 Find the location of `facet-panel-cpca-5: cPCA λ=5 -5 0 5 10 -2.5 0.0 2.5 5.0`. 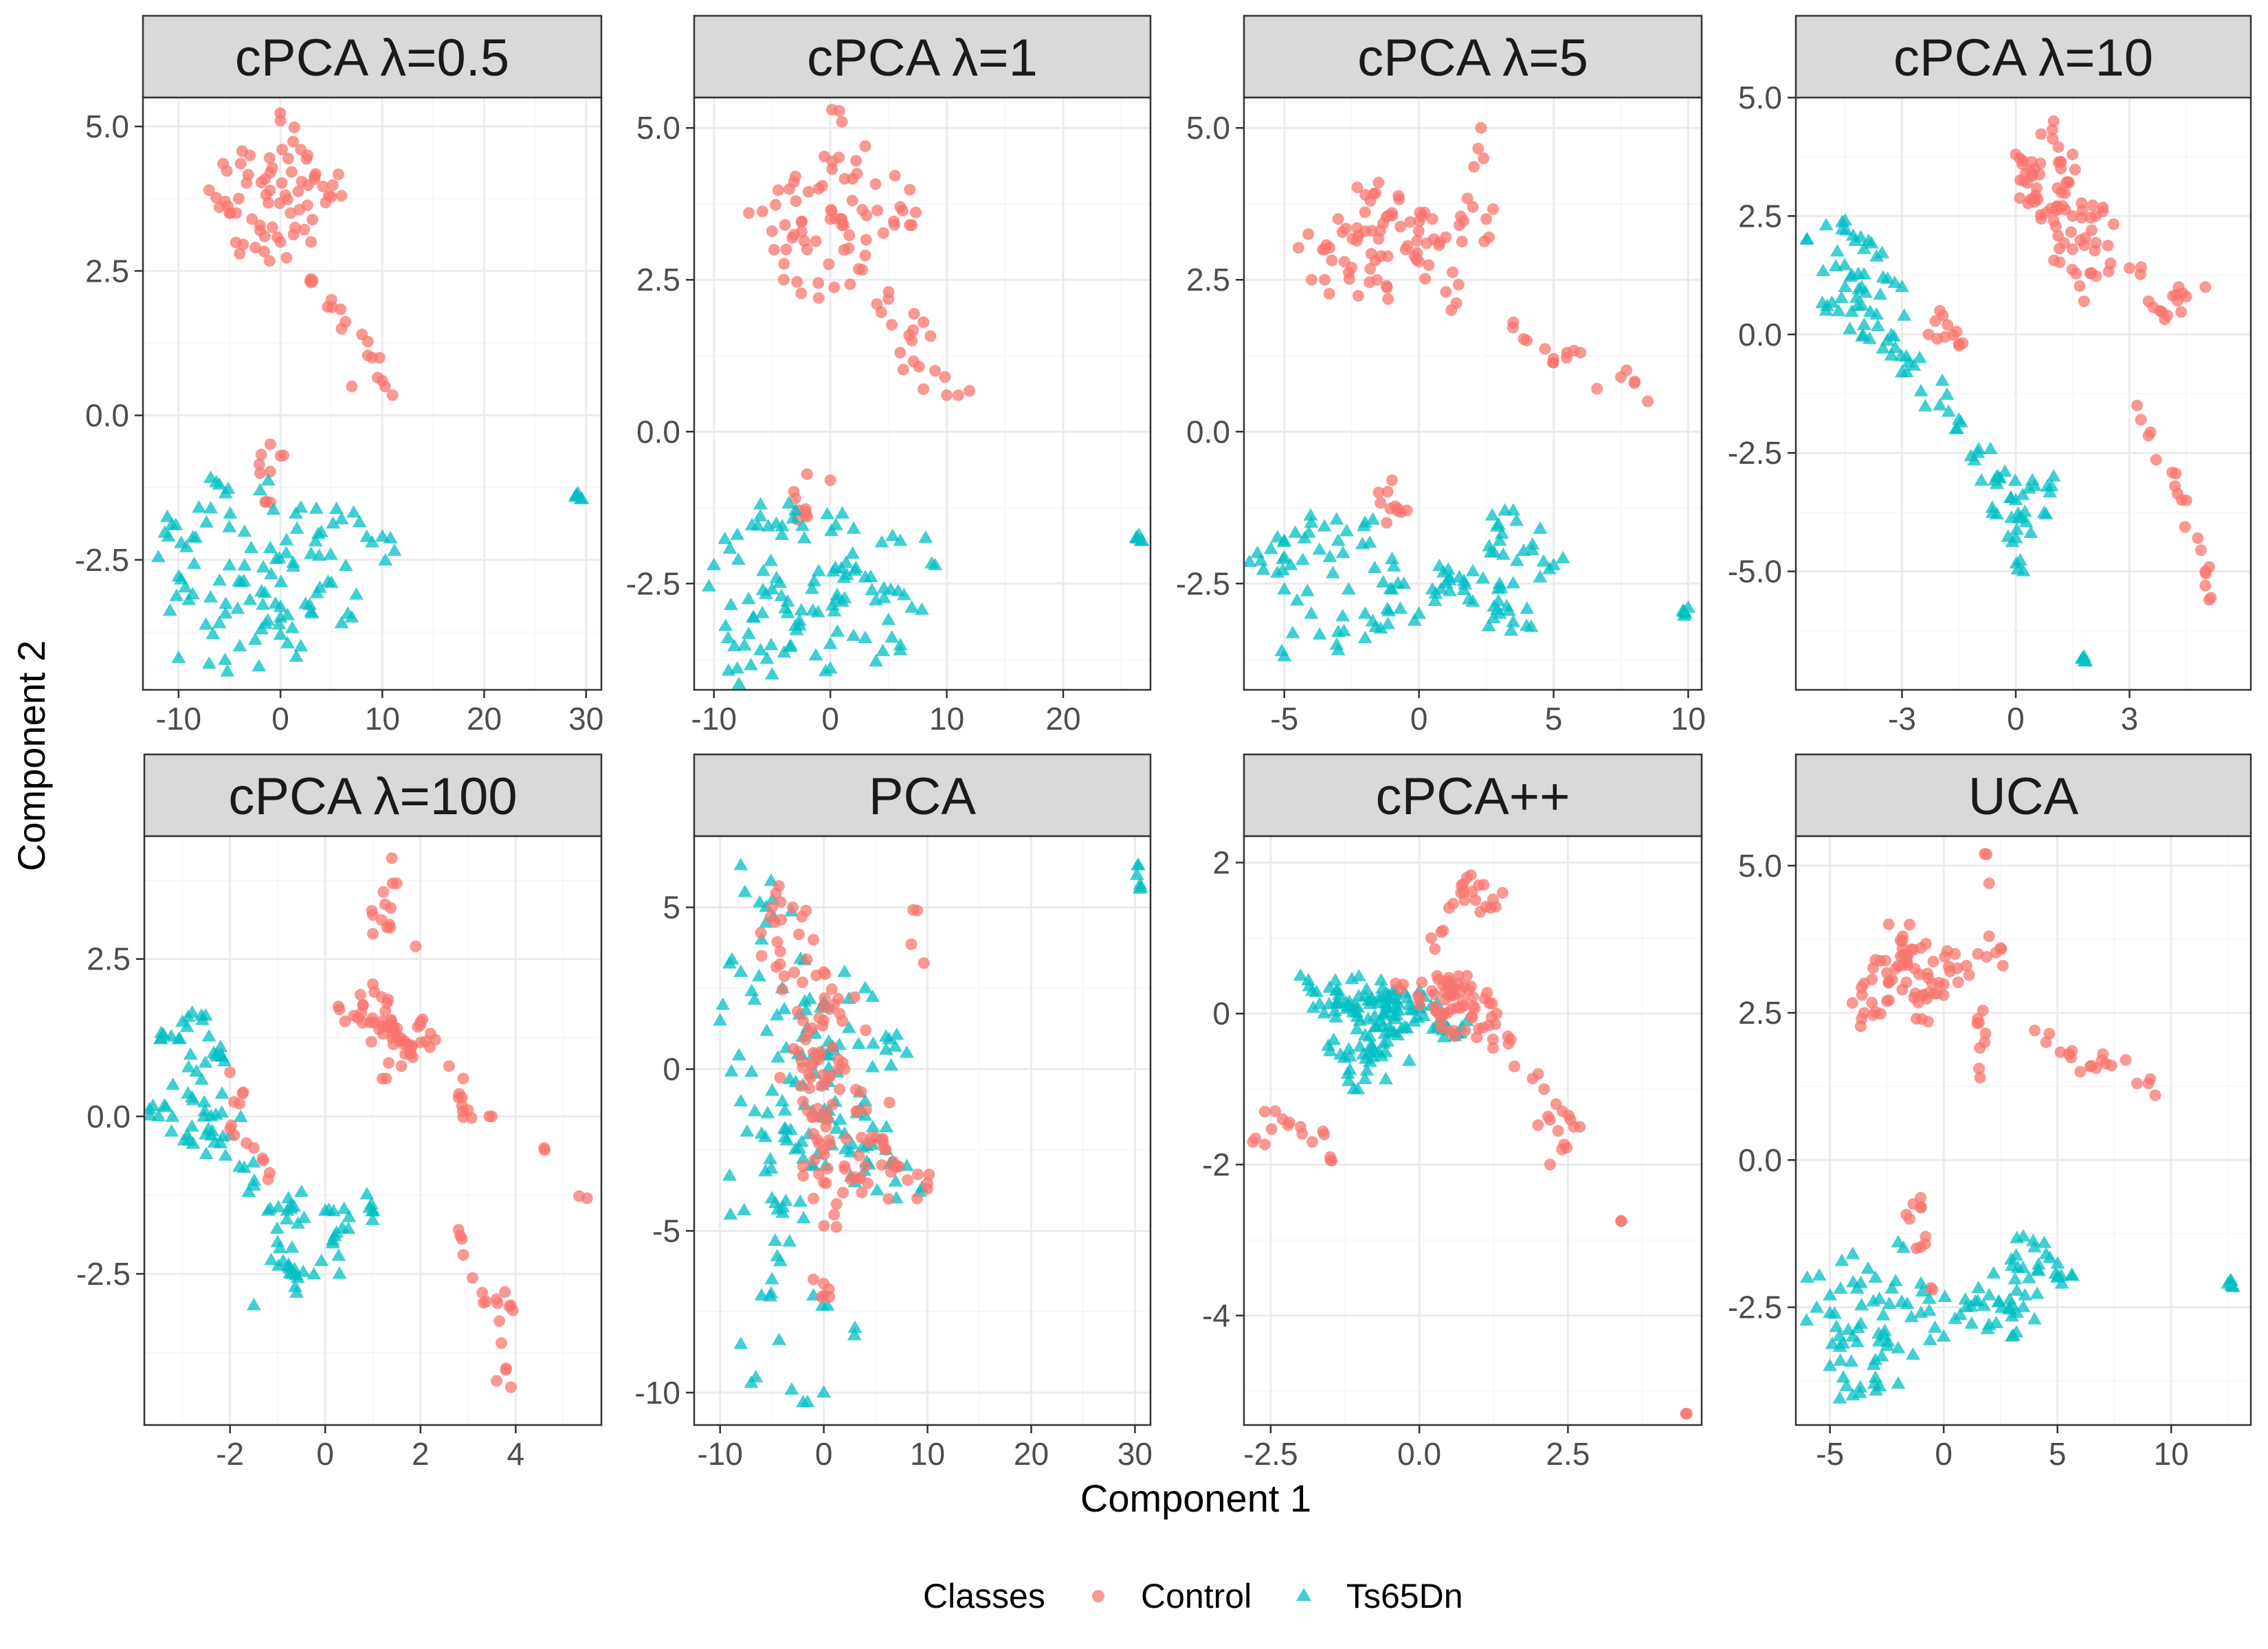

facet-panel-cpca-5: cPCA λ=5 -5 0 5 10 -2.5 0.0 2.5 5.0 is located at coordinates (1441, 375).